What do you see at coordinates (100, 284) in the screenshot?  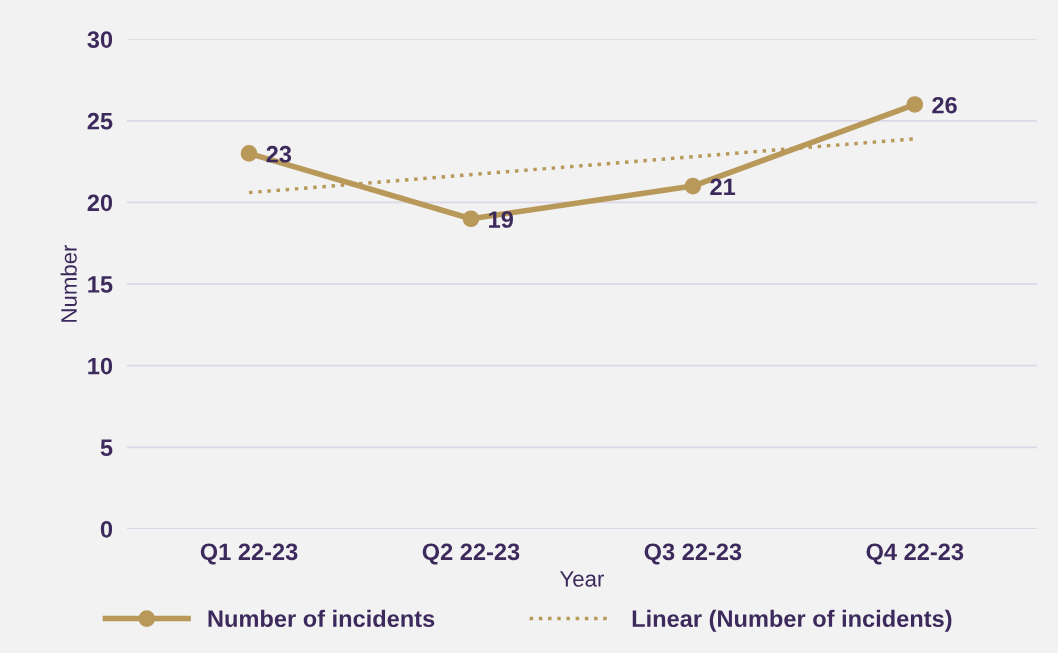 I see `y-tick-label: 15` at bounding box center [100, 284].